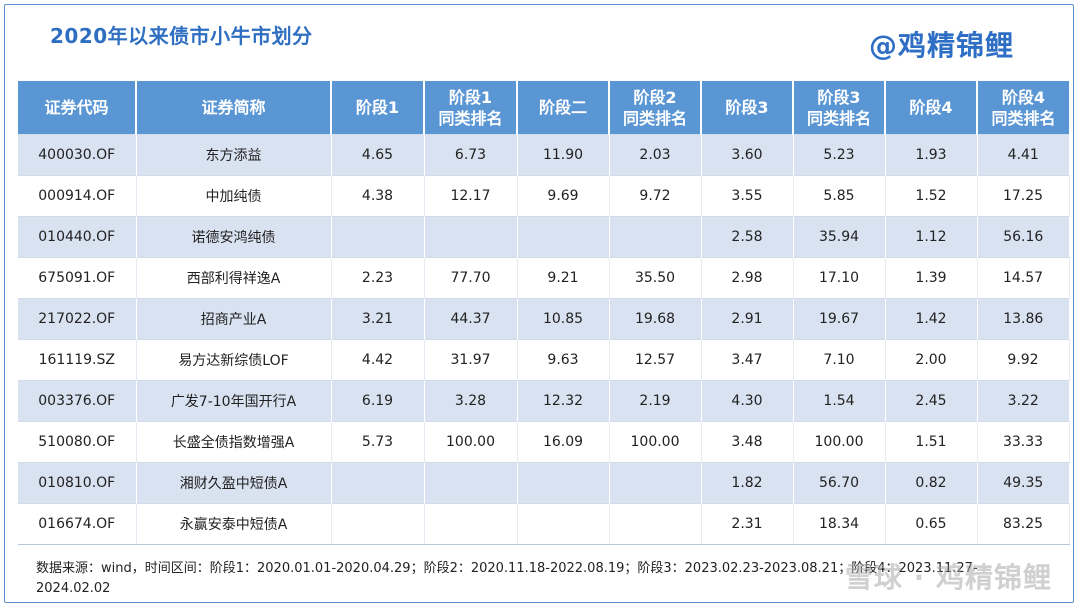 This screenshot has width=1080, height=609. What do you see at coordinates (378, 319) in the screenshot?
I see `cell-value: 3.21` at bounding box center [378, 319].